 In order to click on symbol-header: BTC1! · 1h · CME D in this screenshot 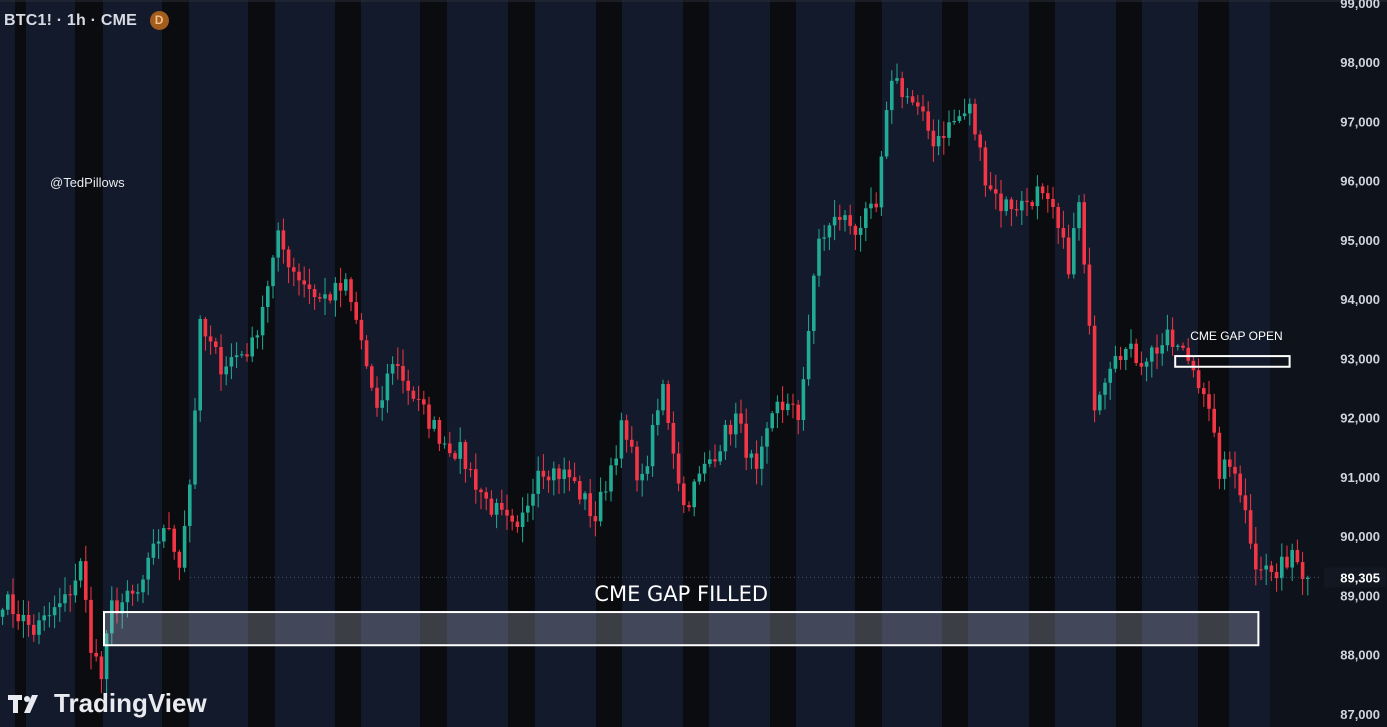, I will do `click(86, 20)`.